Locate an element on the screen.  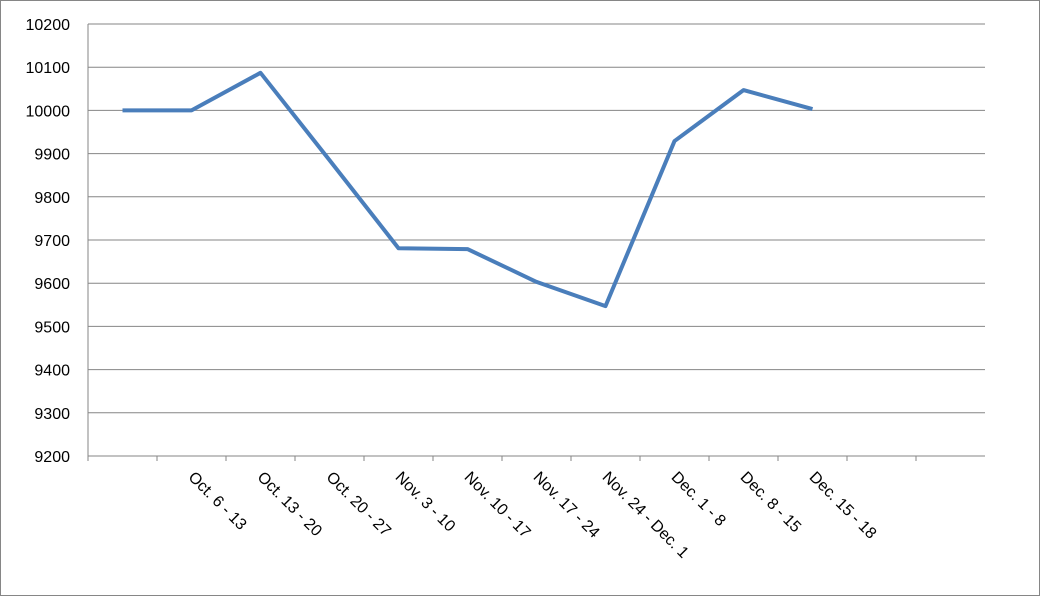
y-tick-label: 9900 is located at coordinates (52, 155).